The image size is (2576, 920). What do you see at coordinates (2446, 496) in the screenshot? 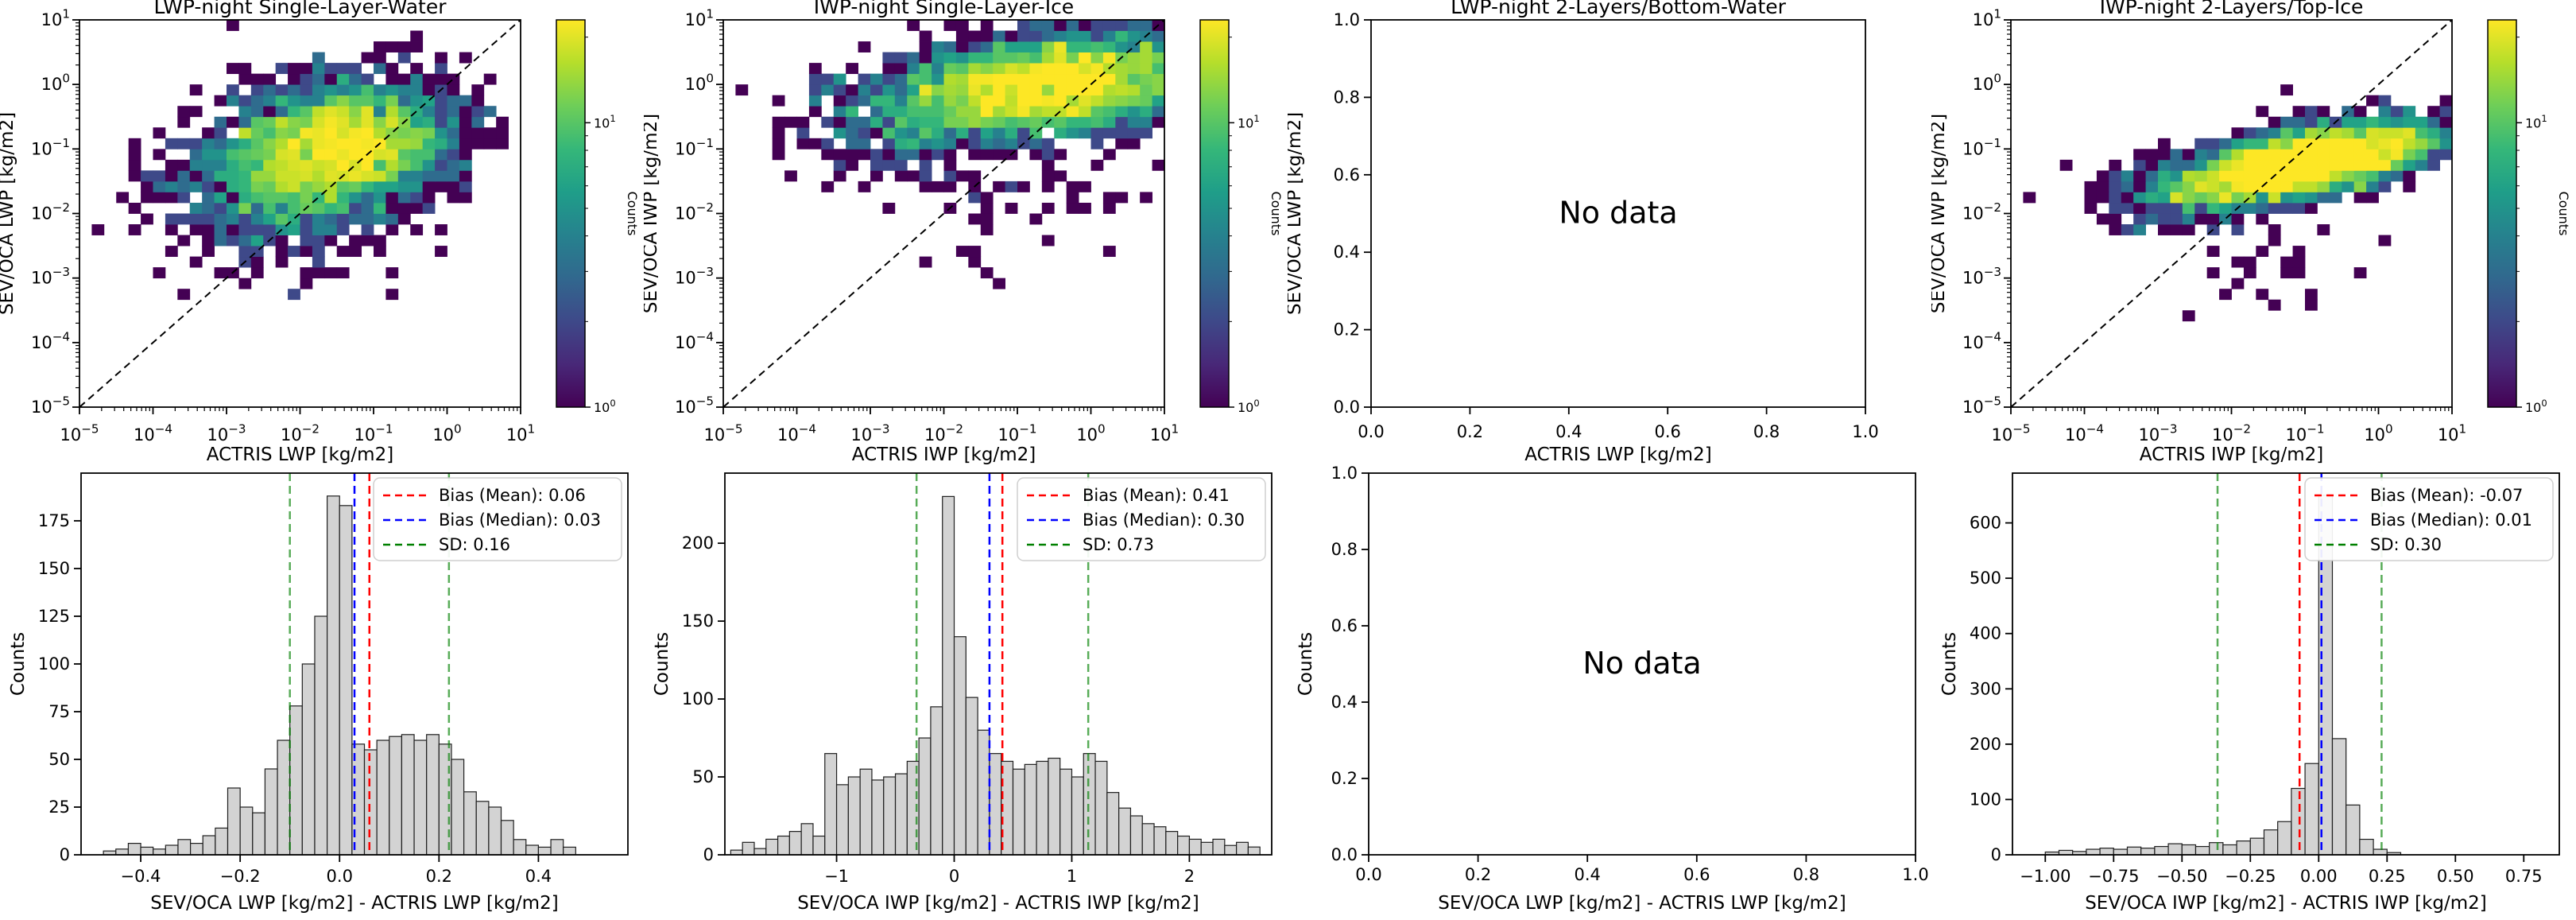
I see `legend-mean-label: Bias (Mean): -0.07` at bounding box center [2446, 496].